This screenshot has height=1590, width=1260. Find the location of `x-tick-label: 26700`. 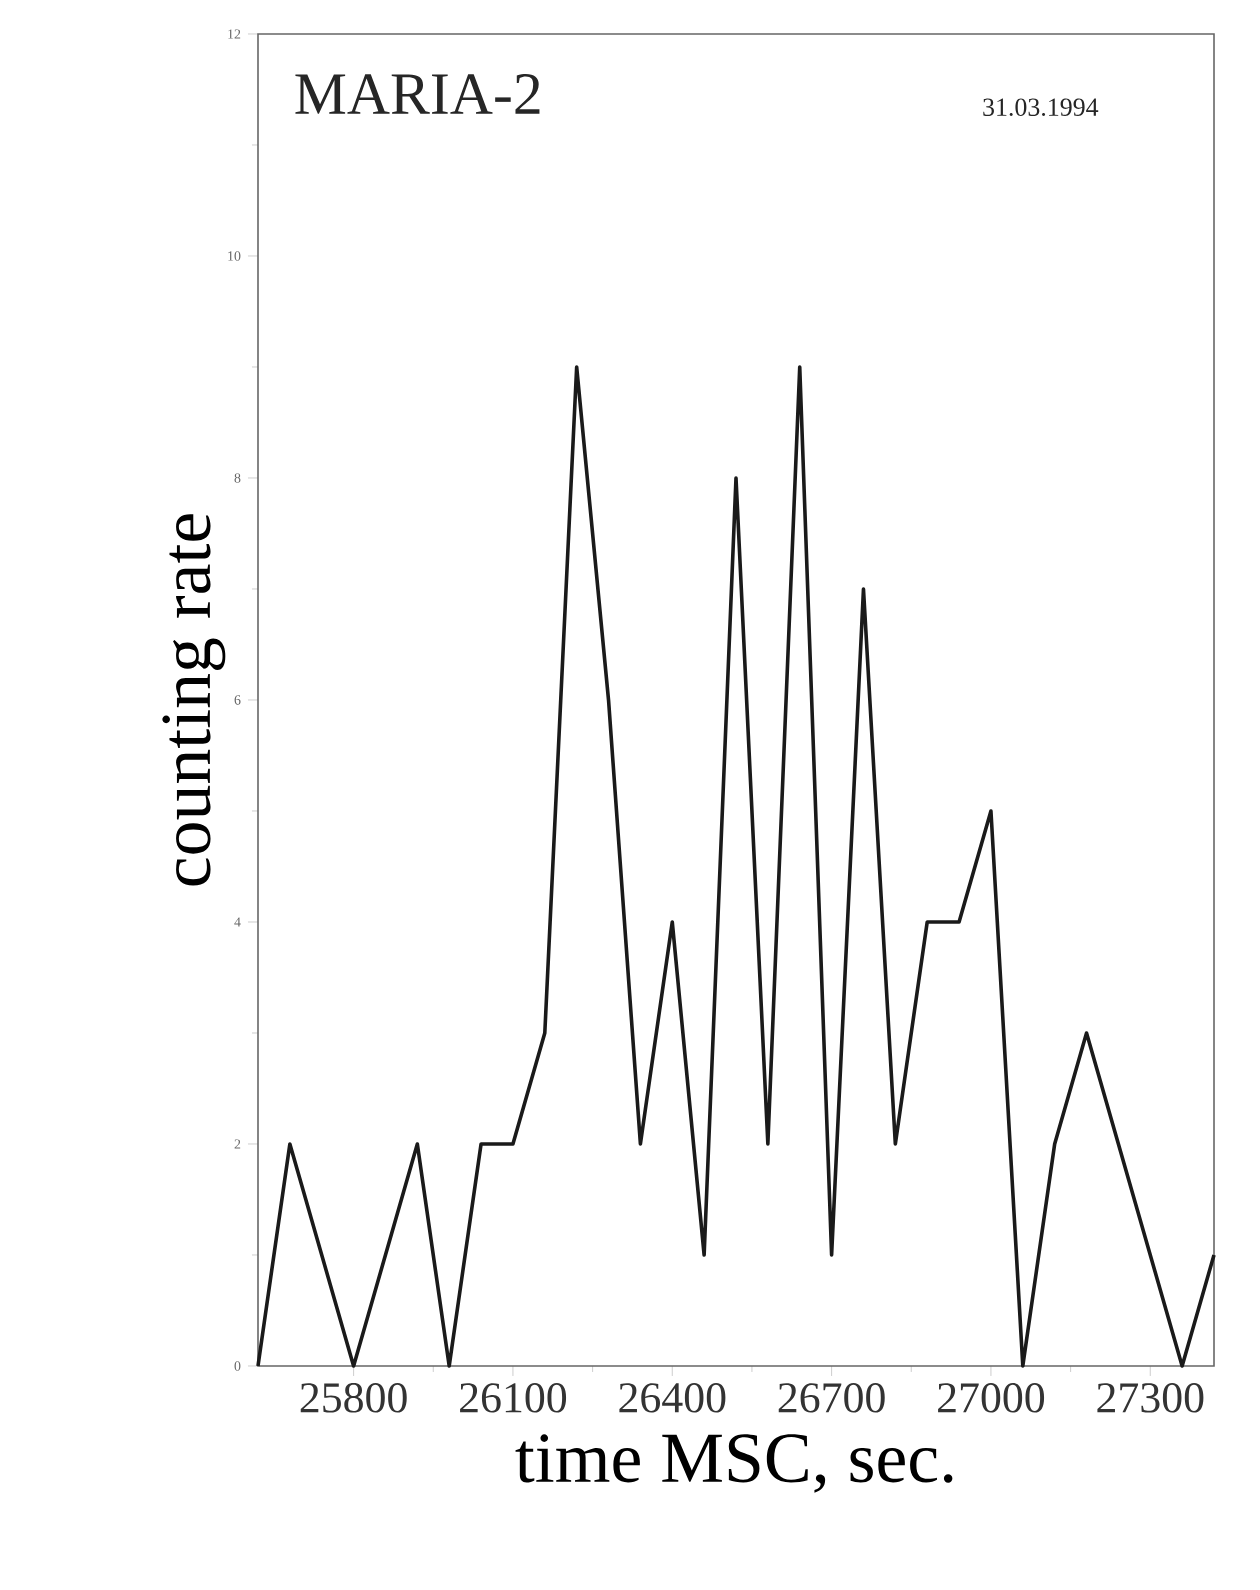

x-tick-label: 26700 is located at coordinates (831, 1398).